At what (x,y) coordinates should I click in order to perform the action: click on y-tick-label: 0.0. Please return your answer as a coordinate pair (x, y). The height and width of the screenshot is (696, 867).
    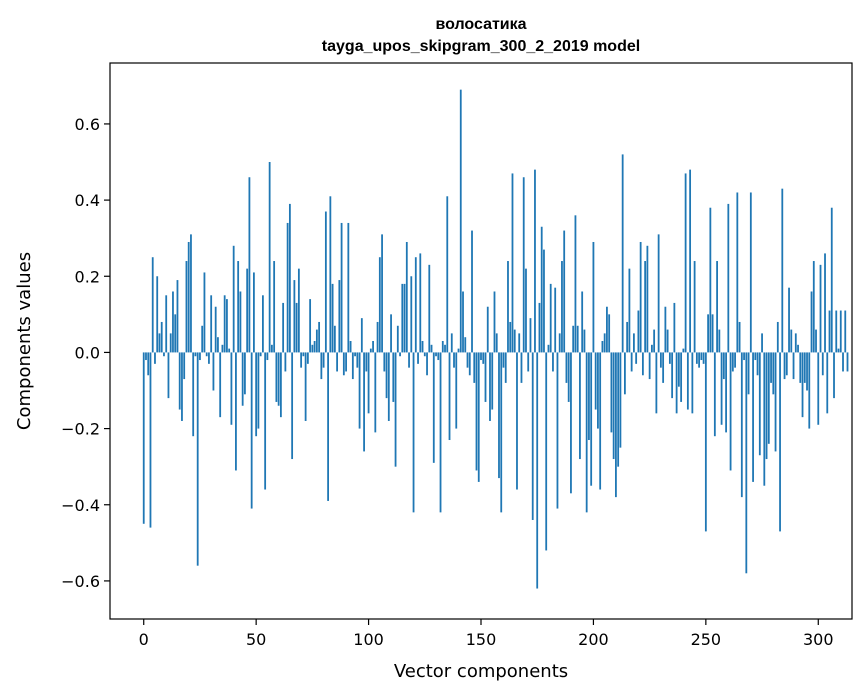
    Looking at the image, I should click on (87, 352).